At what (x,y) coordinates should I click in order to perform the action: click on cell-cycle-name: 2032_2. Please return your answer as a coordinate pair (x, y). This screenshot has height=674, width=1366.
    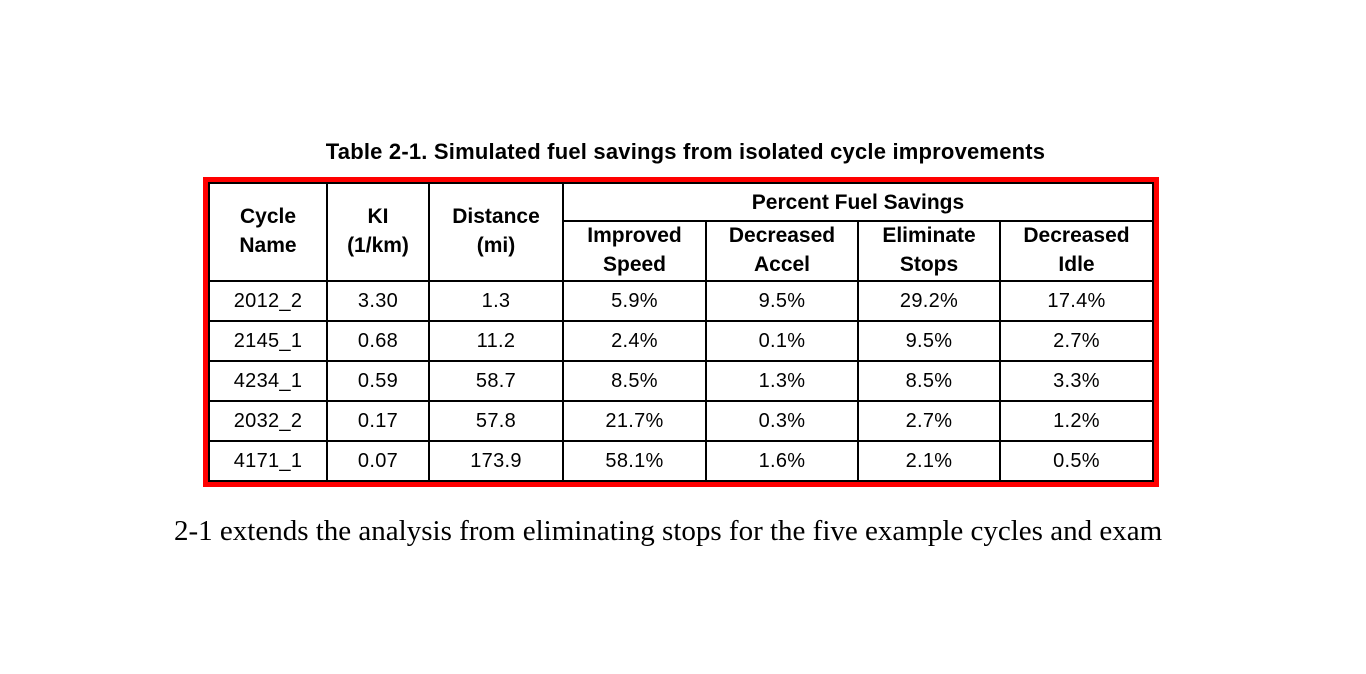
    Looking at the image, I should click on (268, 421).